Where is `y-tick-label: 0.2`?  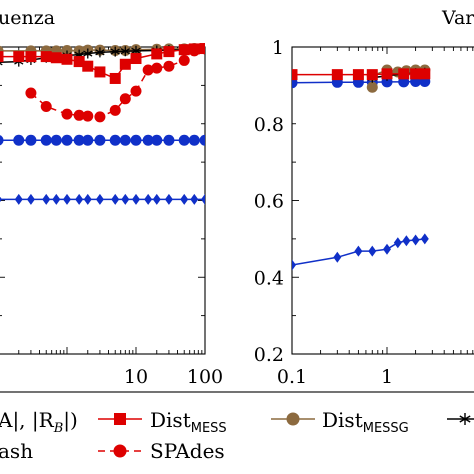
y-tick-label: 0.2 is located at coordinates (269, 355).